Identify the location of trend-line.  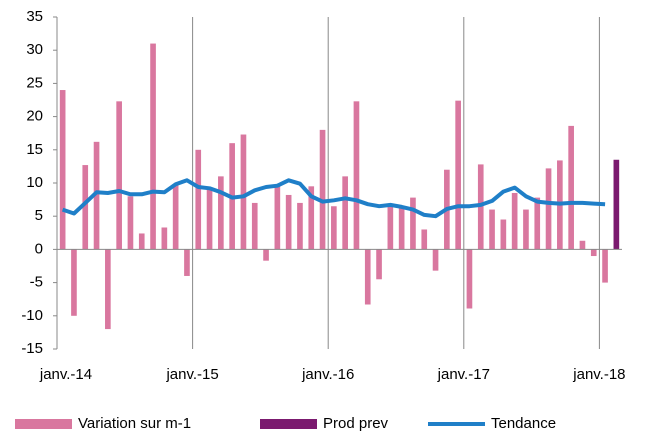
(333, 198).